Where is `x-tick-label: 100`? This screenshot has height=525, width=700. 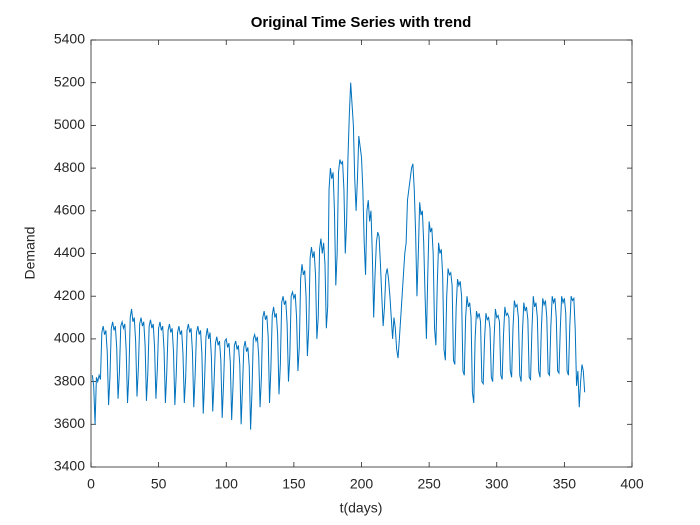 x-tick-label: 100 is located at coordinates (227, 484).